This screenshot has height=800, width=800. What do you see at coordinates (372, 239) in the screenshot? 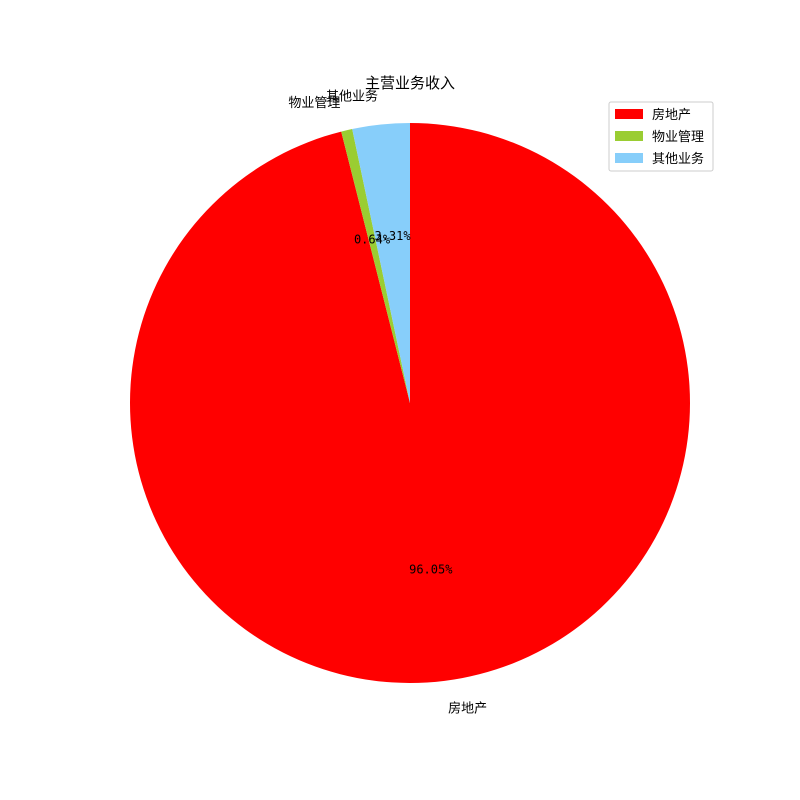
I see `percent-label: 0.64%` at bounding box center [372, 239].